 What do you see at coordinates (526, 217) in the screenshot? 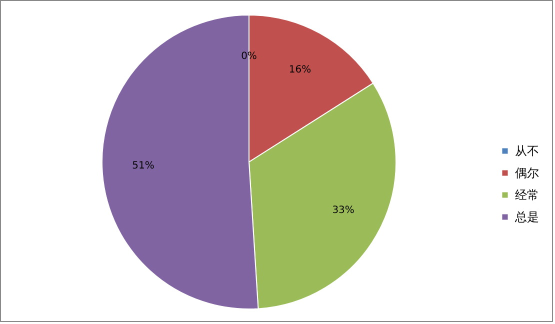
I see `legend-label: 总是` at bounding box center [526, 217].